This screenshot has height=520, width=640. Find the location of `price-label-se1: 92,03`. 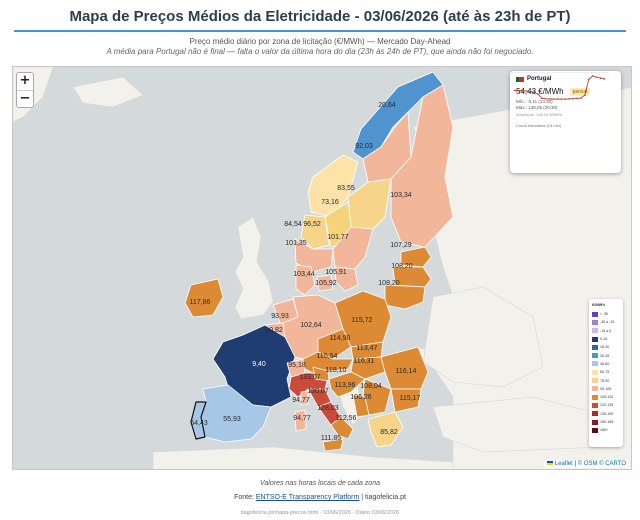

price-label-se1: 92,03 is located at coordinates (364, 146).